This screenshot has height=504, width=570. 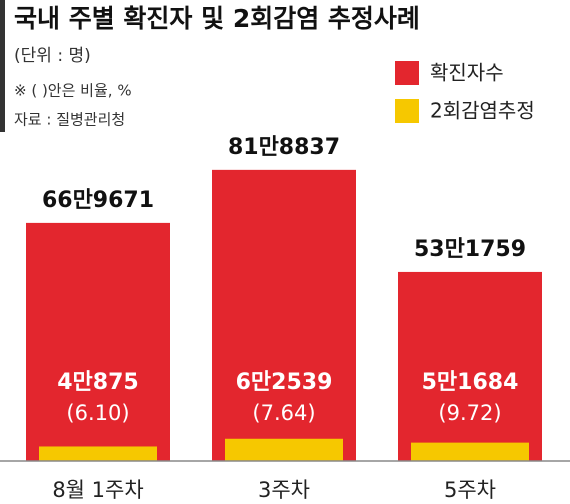 I want to click on value-label: 81만8837, so click(x=284, y=147).